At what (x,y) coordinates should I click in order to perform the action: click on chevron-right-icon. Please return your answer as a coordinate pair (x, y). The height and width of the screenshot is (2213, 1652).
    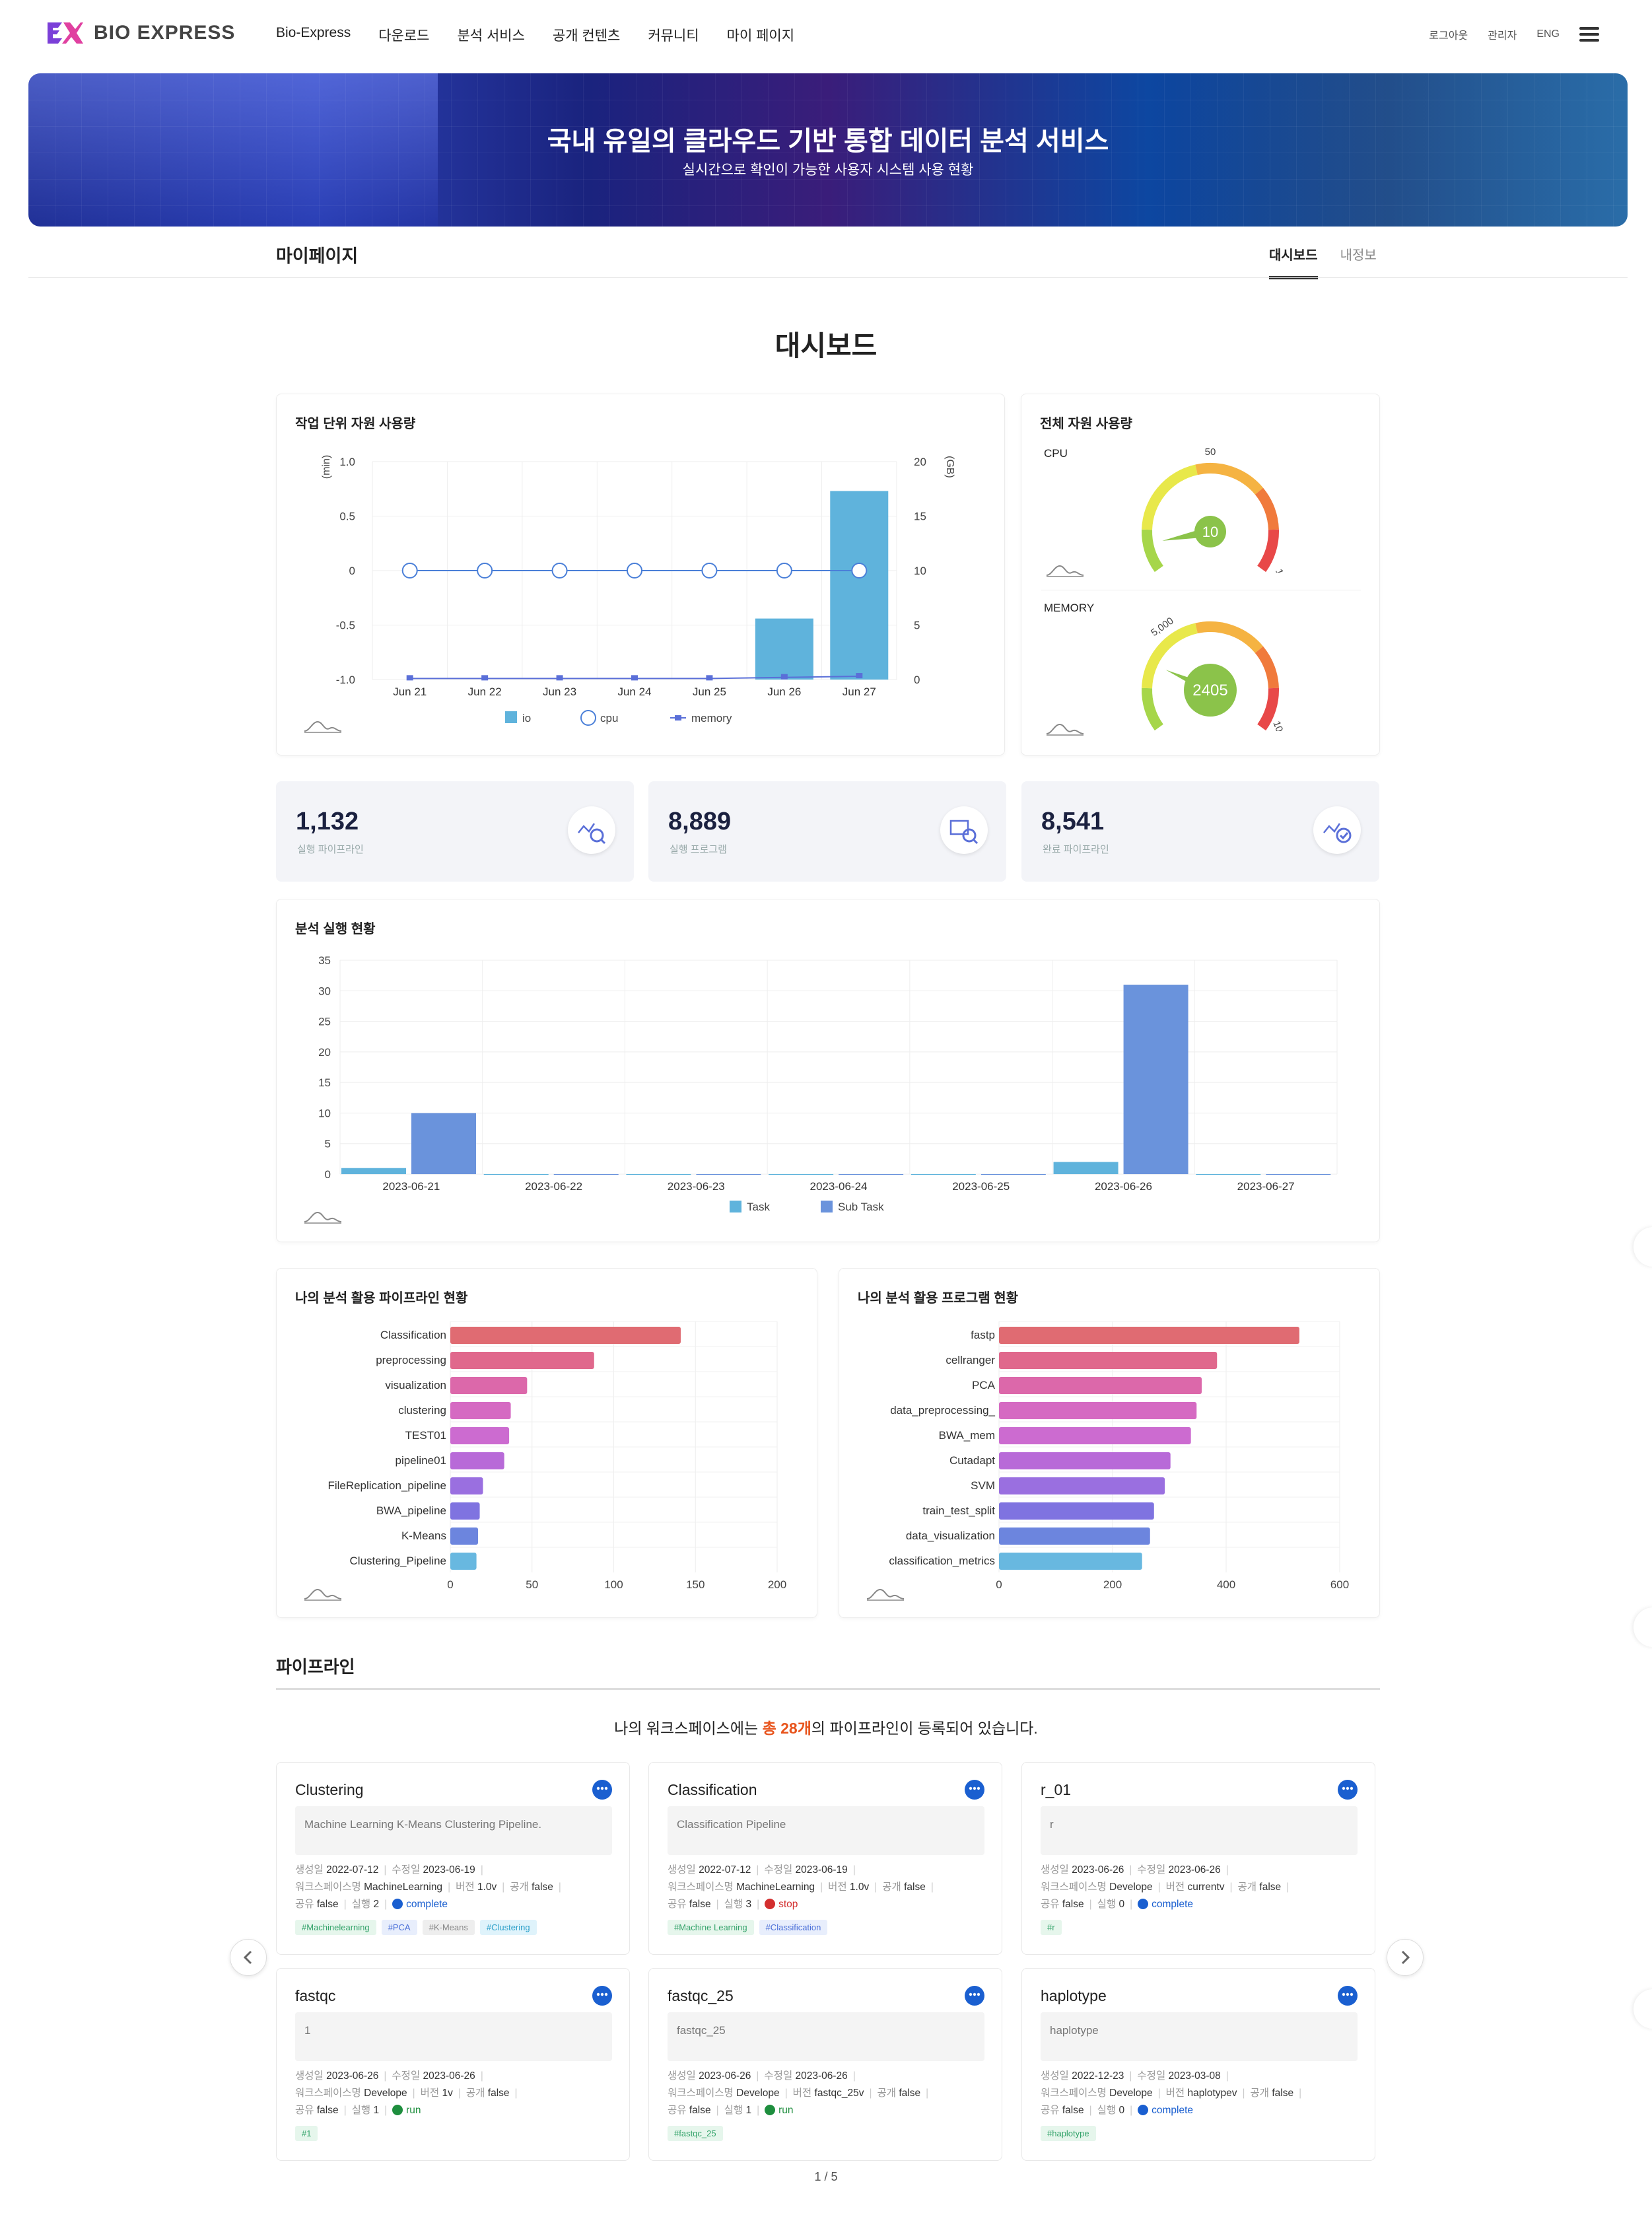
    Looking at the image, I should click on (1405, 1957).